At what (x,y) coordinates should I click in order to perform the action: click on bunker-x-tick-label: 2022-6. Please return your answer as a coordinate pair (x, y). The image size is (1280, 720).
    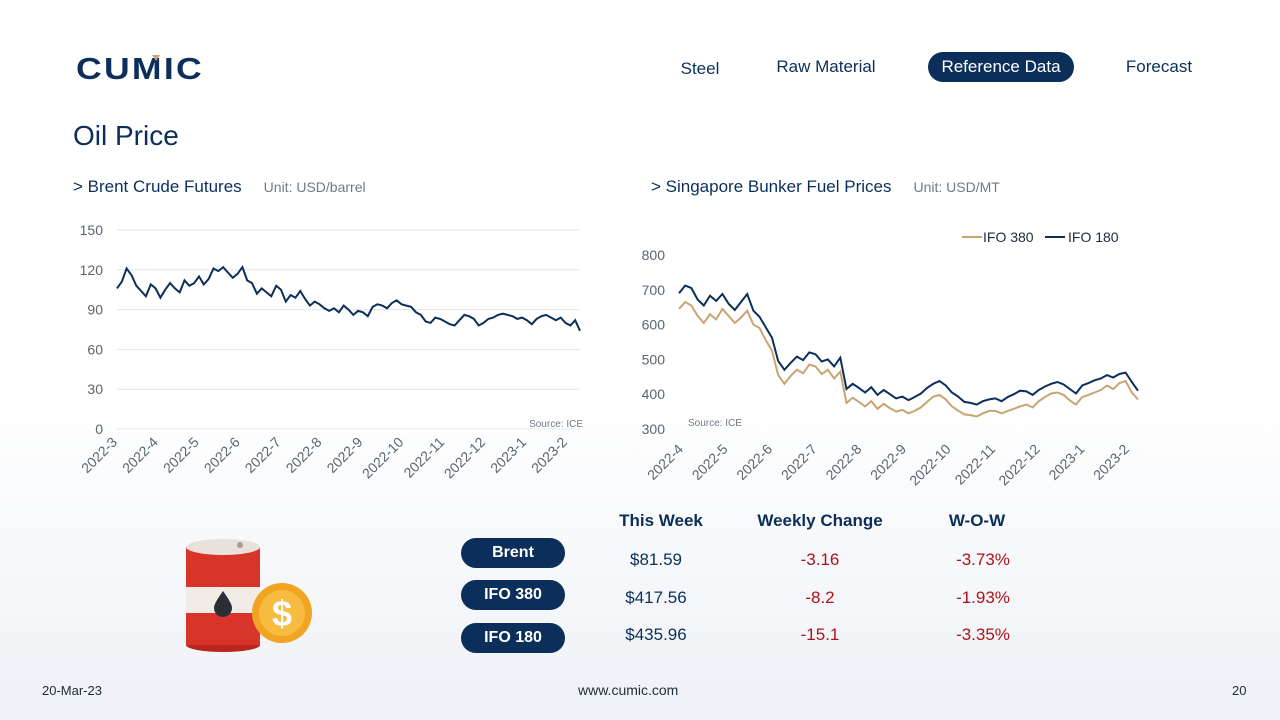
    Looking at the image, I should click on (754, 462).